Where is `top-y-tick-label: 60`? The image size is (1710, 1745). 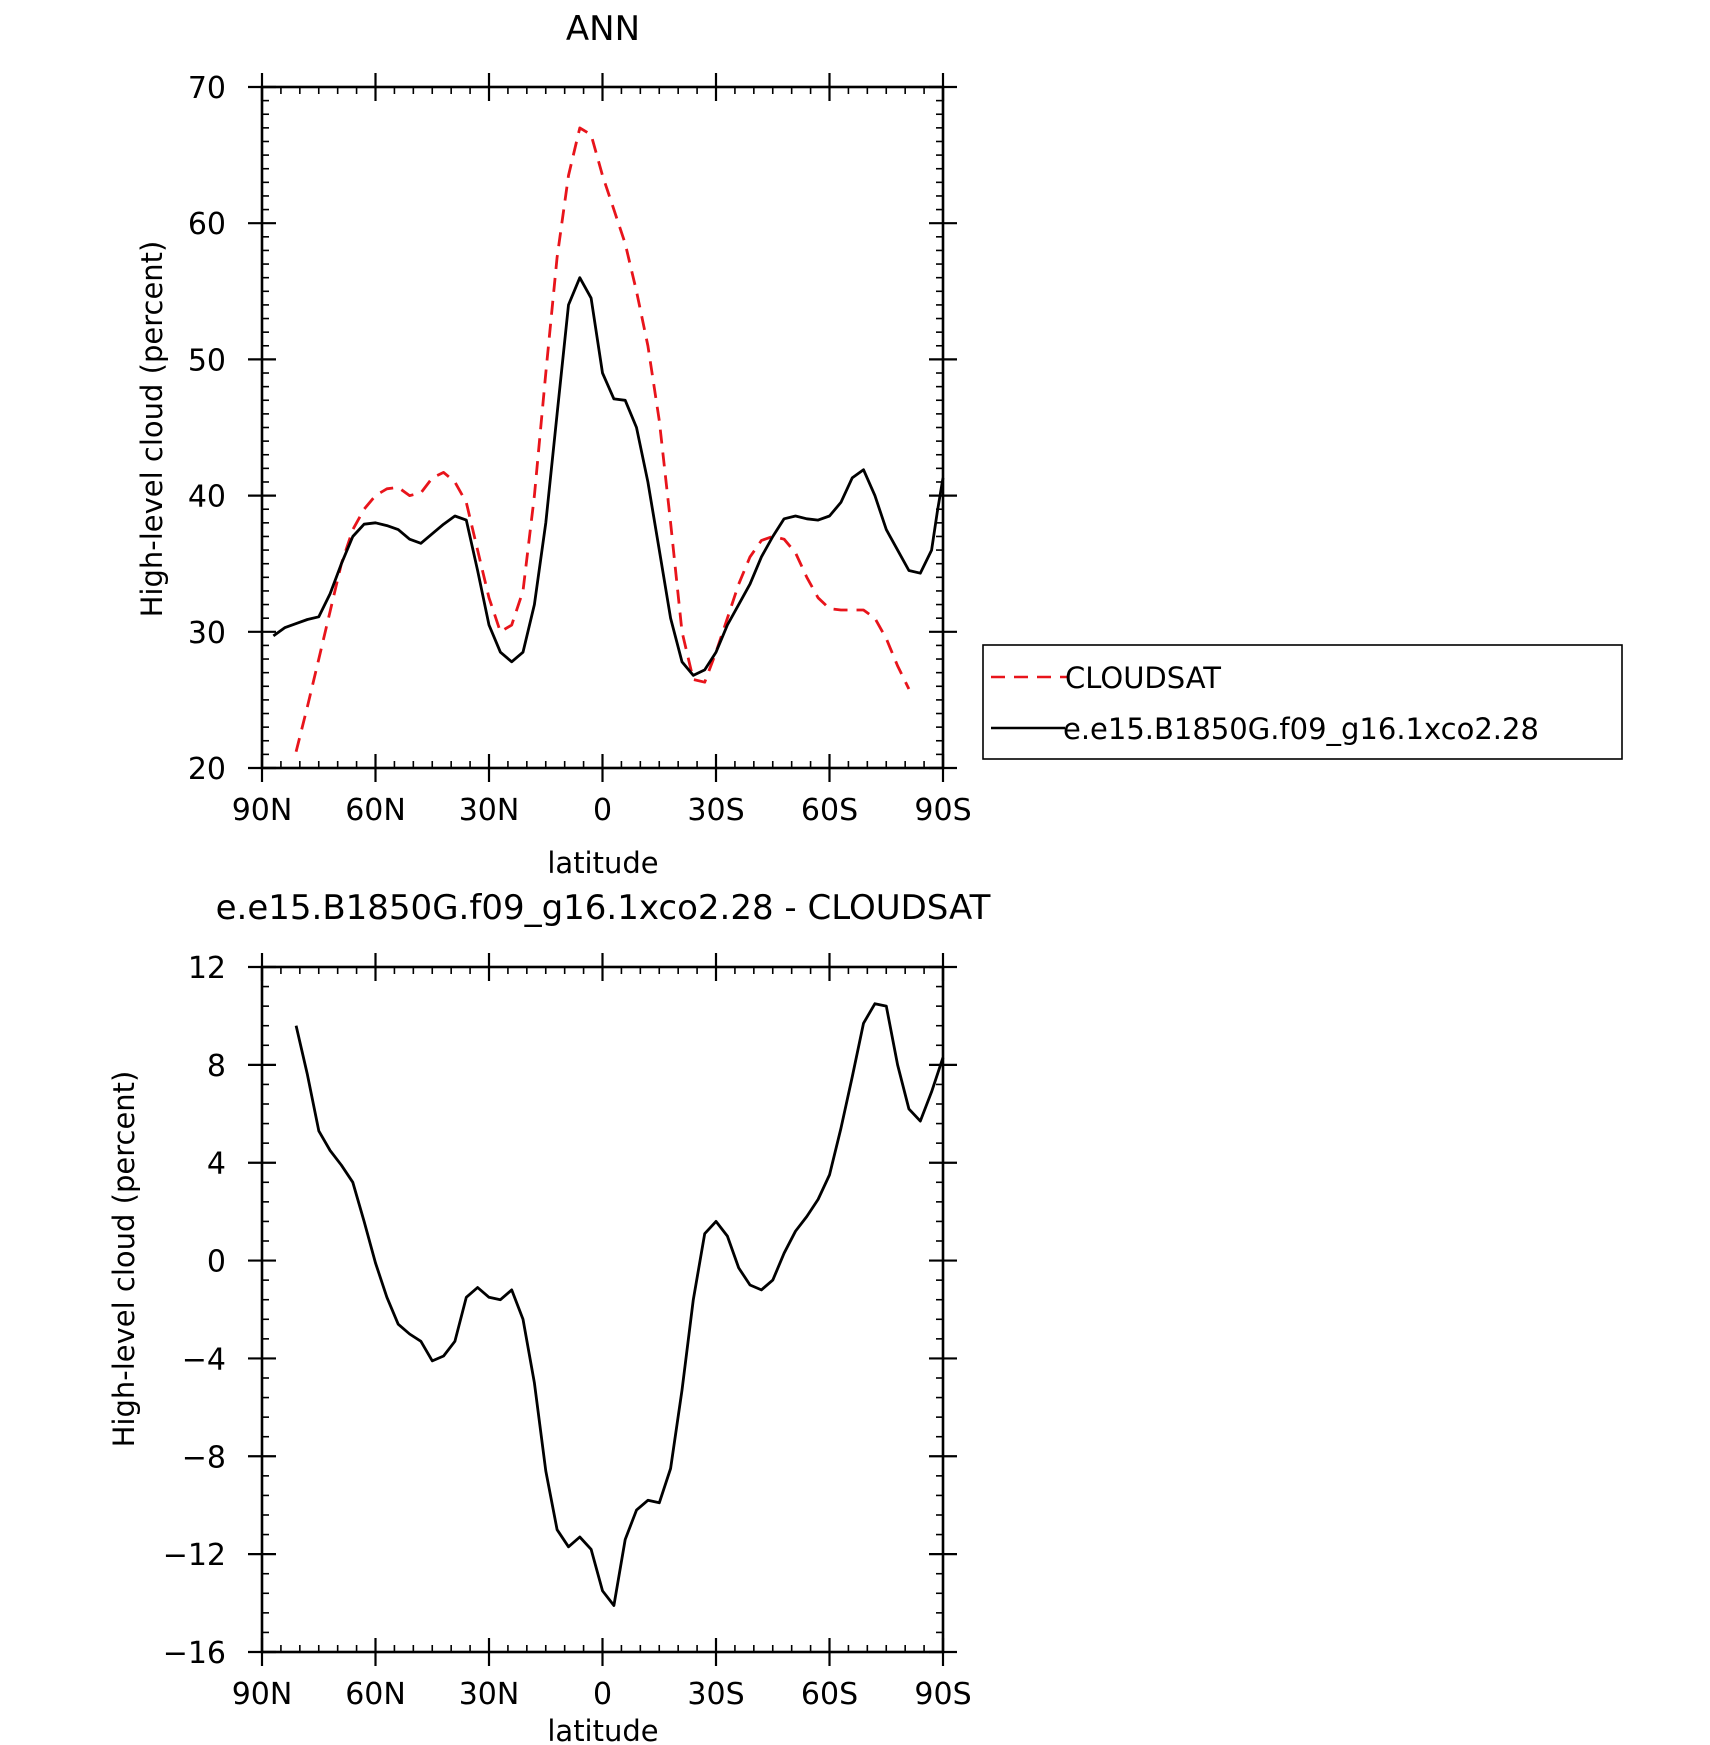 top-y-tick-label: 60 is located at coordinates (207, 224).